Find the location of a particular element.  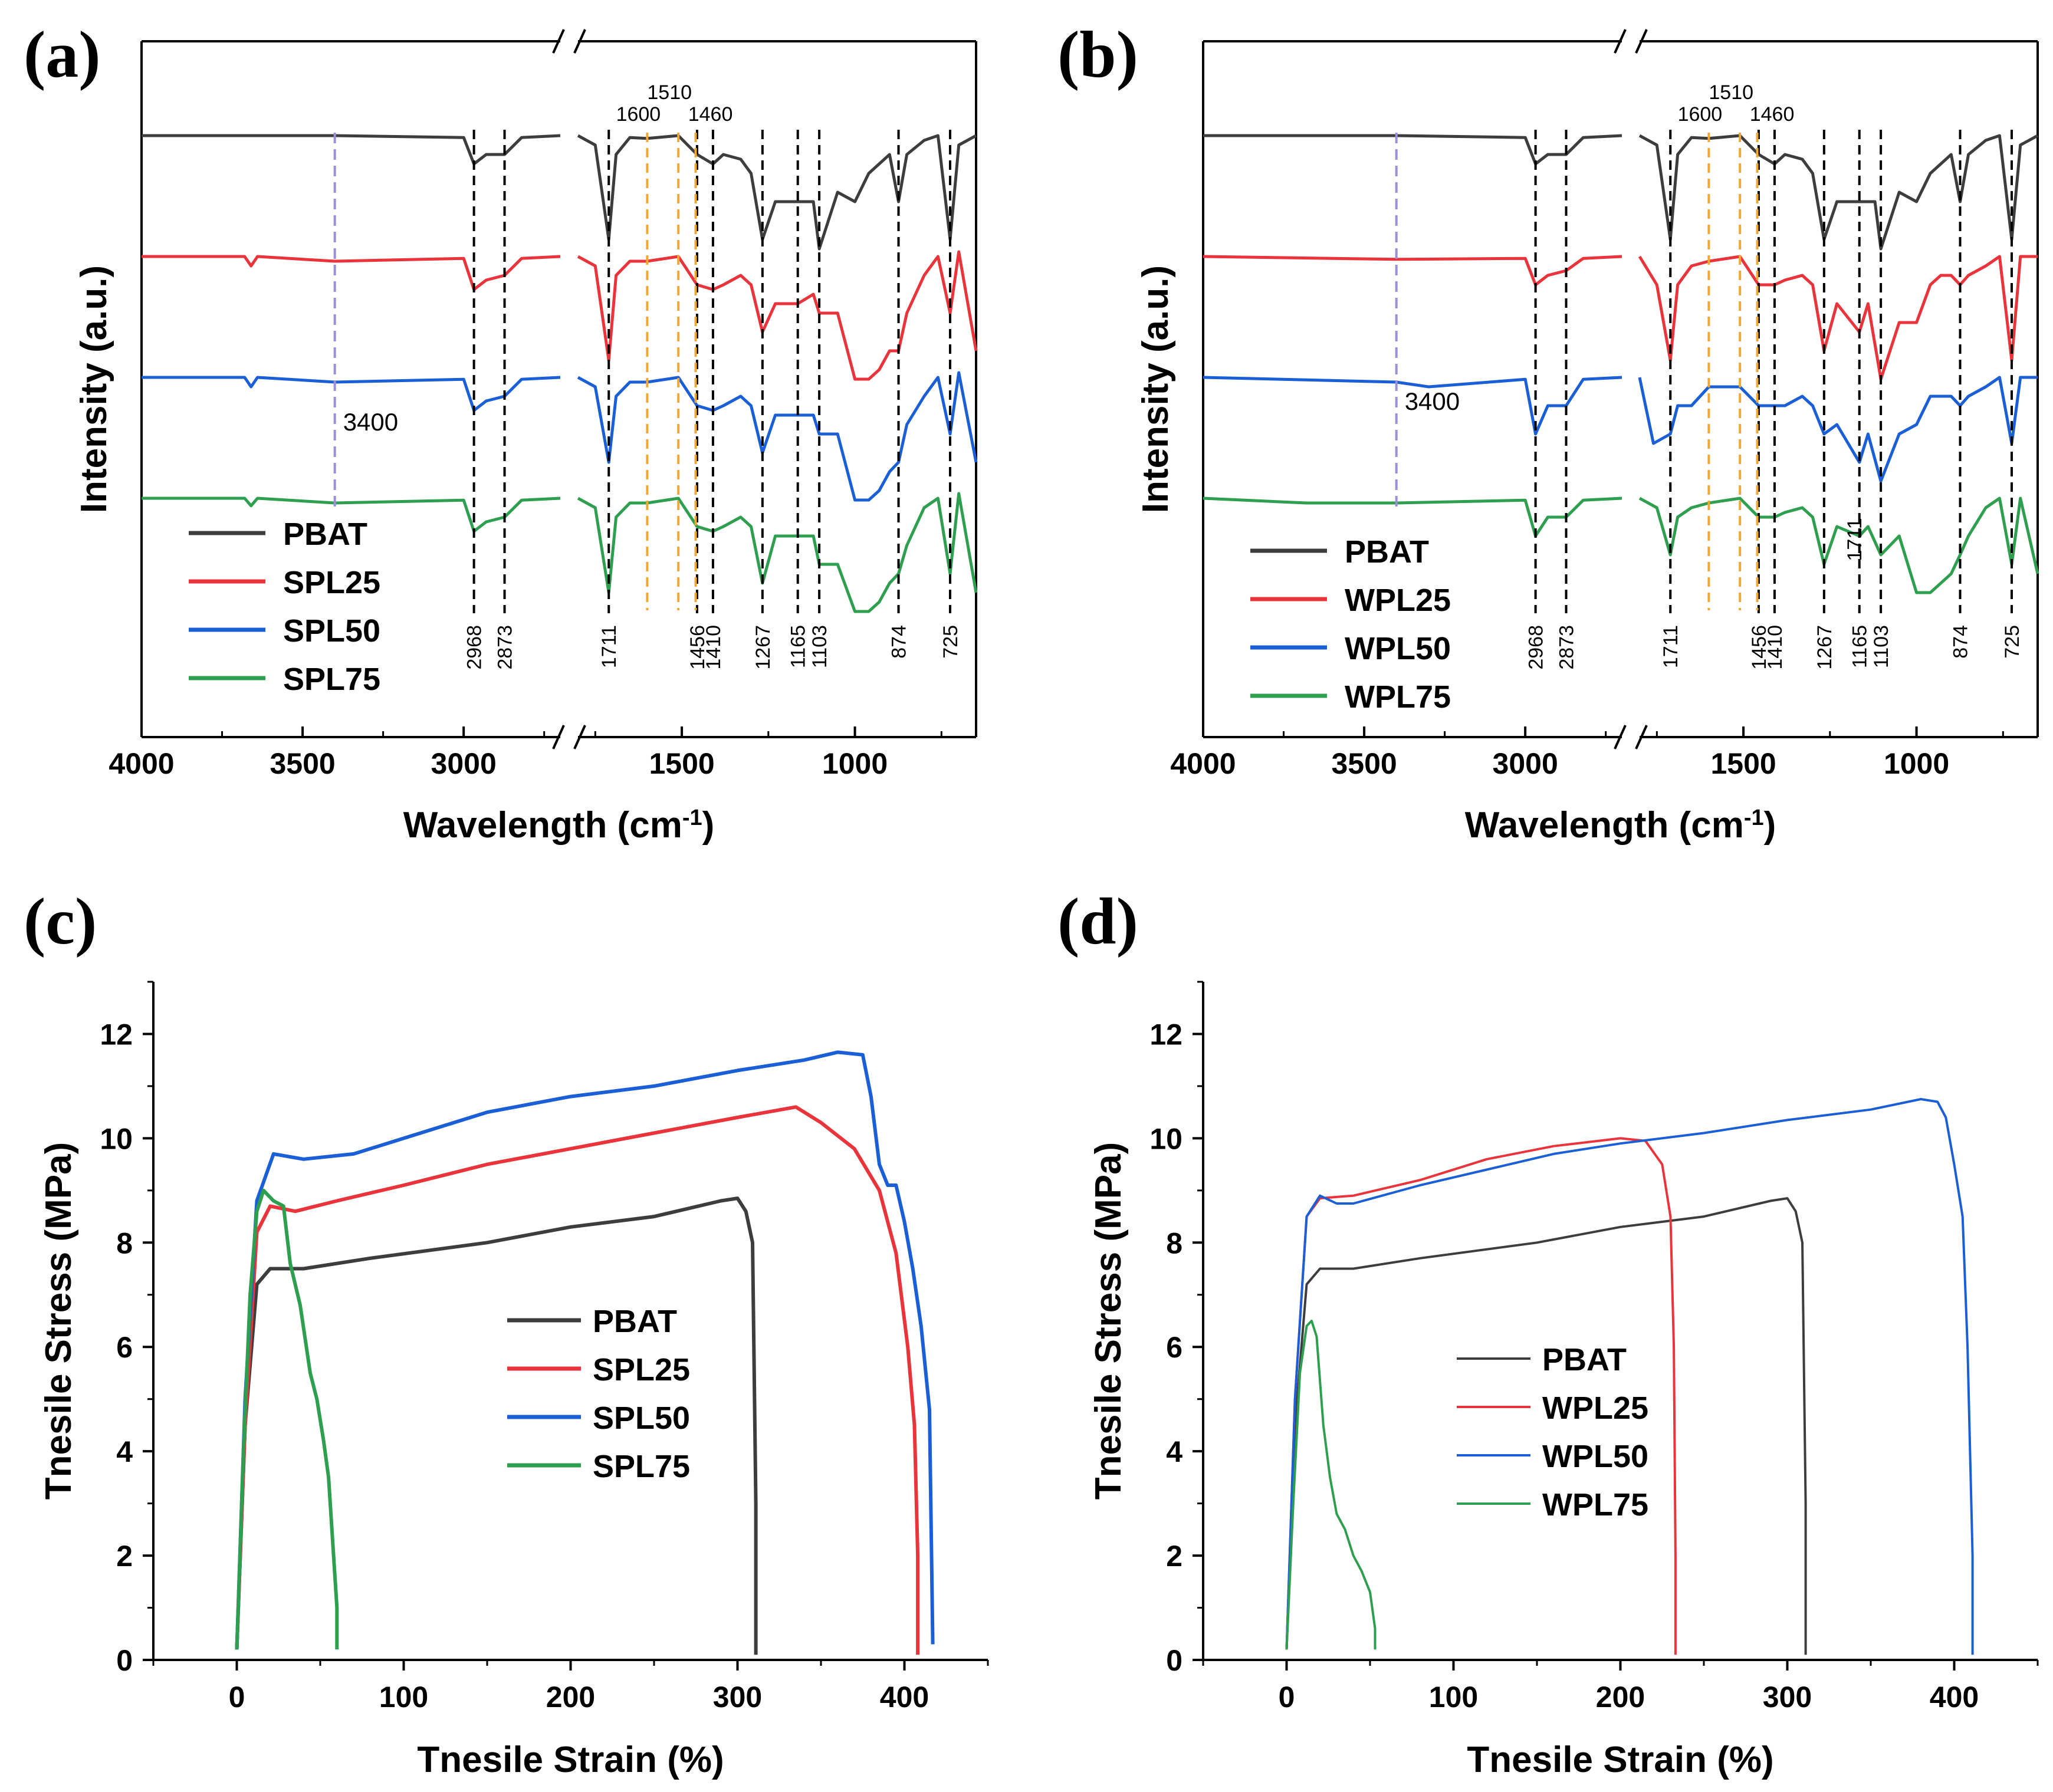

curve-spl25 is located at coordinates (577, 1380).